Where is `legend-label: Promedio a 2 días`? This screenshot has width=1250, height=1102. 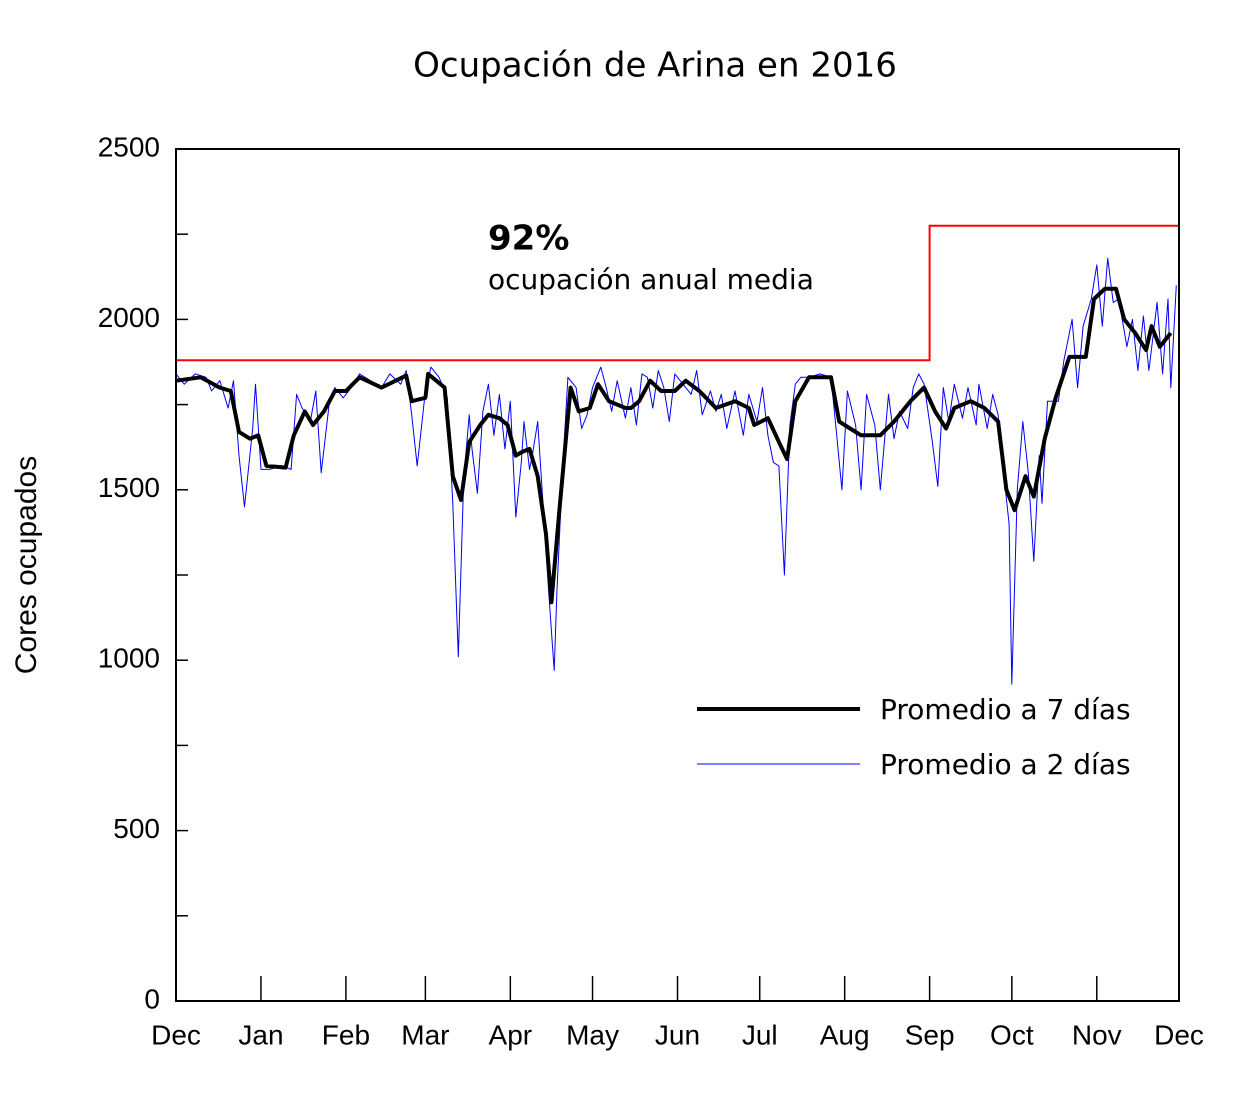 legend-label: Promedio a 2 días is located at coordinates (1005, 764).